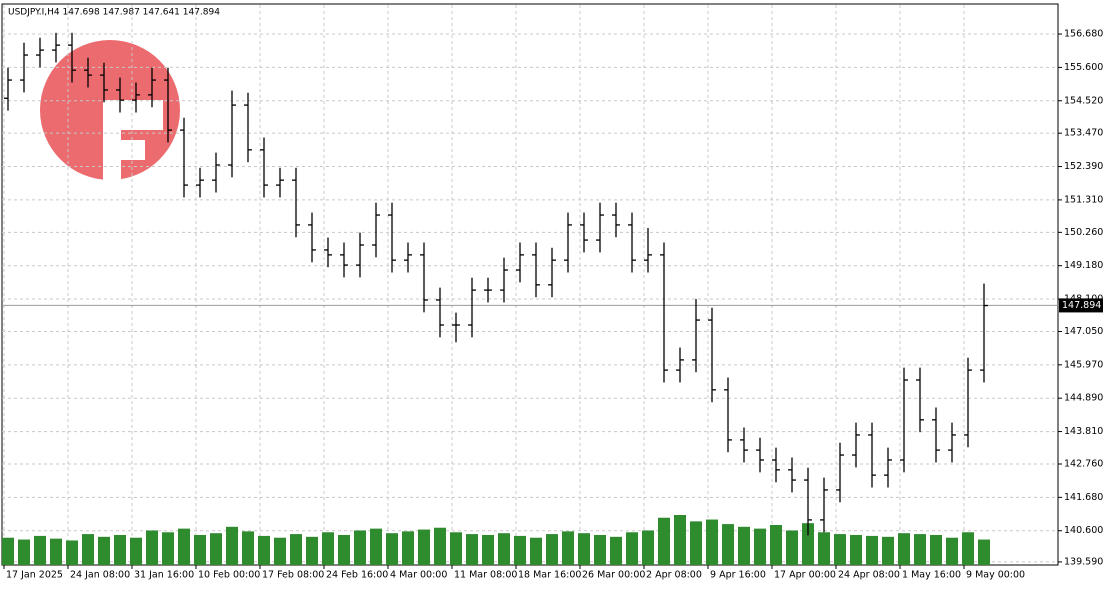  Describe the element at coordinates (1083, 463) in the screenshot. I see `y-tick-label: 142.760` at that location.